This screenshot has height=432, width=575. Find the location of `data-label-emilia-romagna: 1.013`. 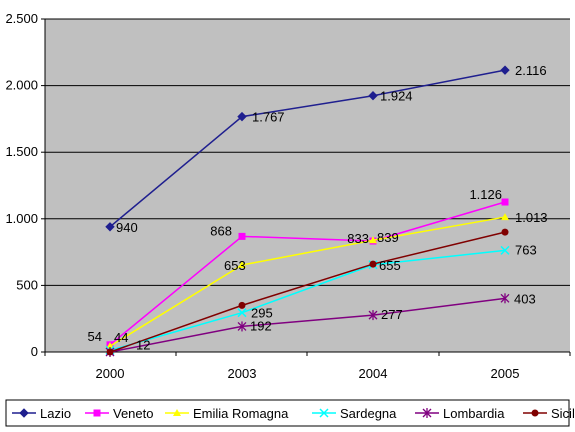

data-label-emilia-romagna: 1.013 is located at coordinates (531, 217).